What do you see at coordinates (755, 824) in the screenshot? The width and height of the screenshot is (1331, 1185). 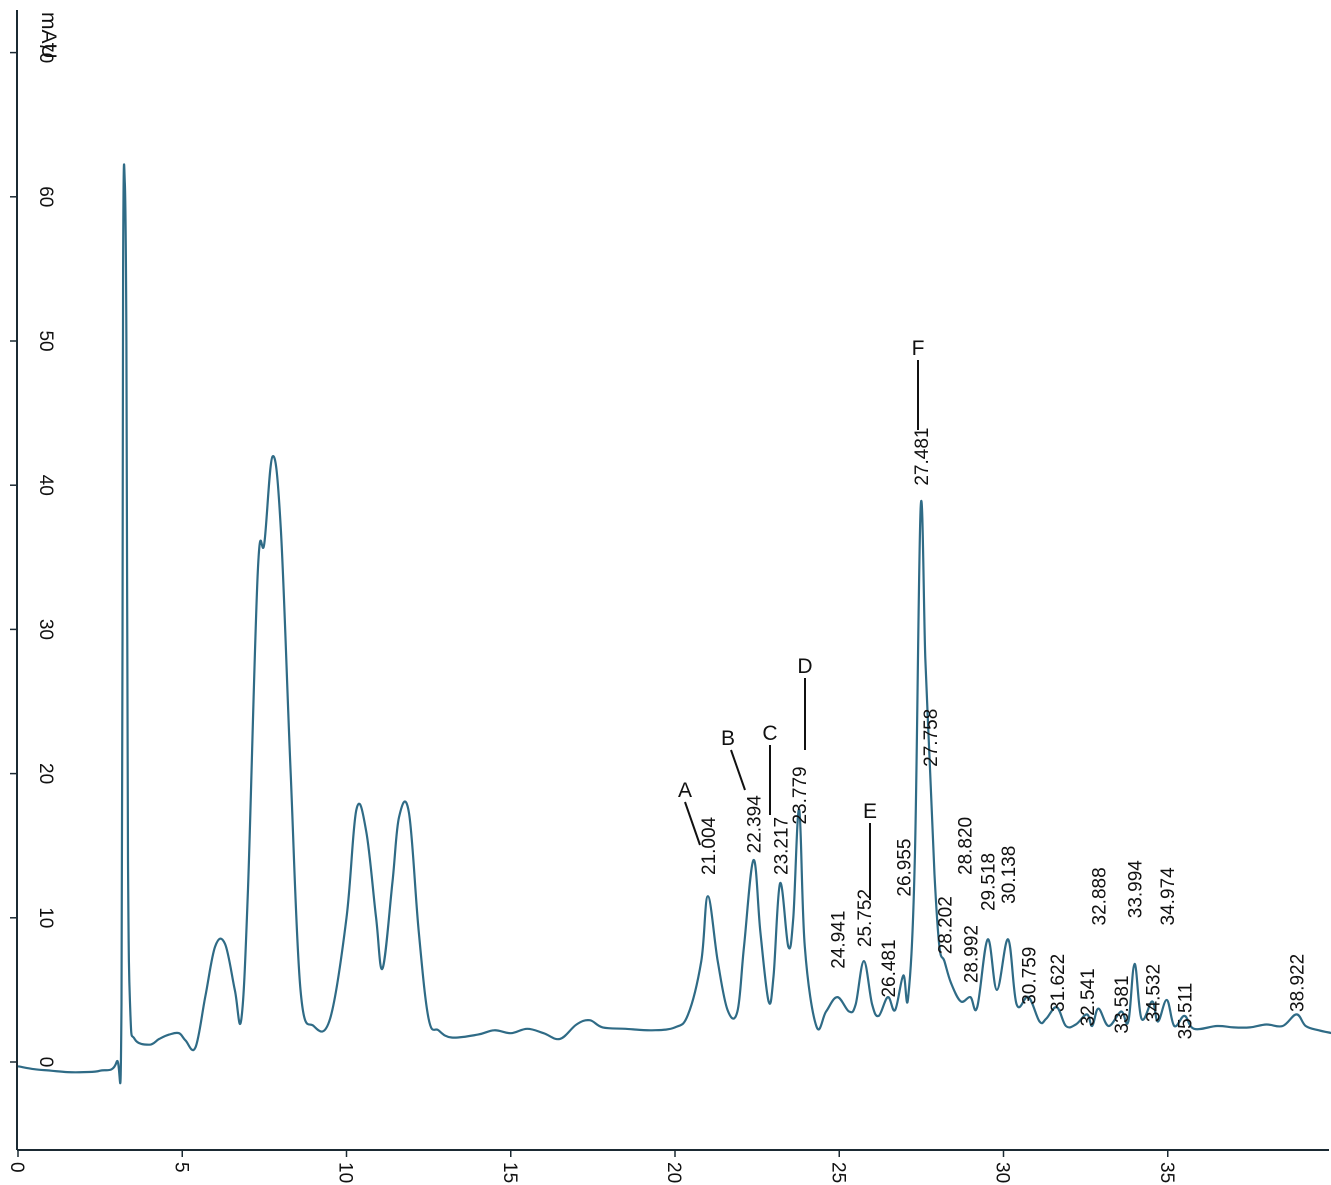 I see `peak-label: 22.394` at bounding box center [755, 824].